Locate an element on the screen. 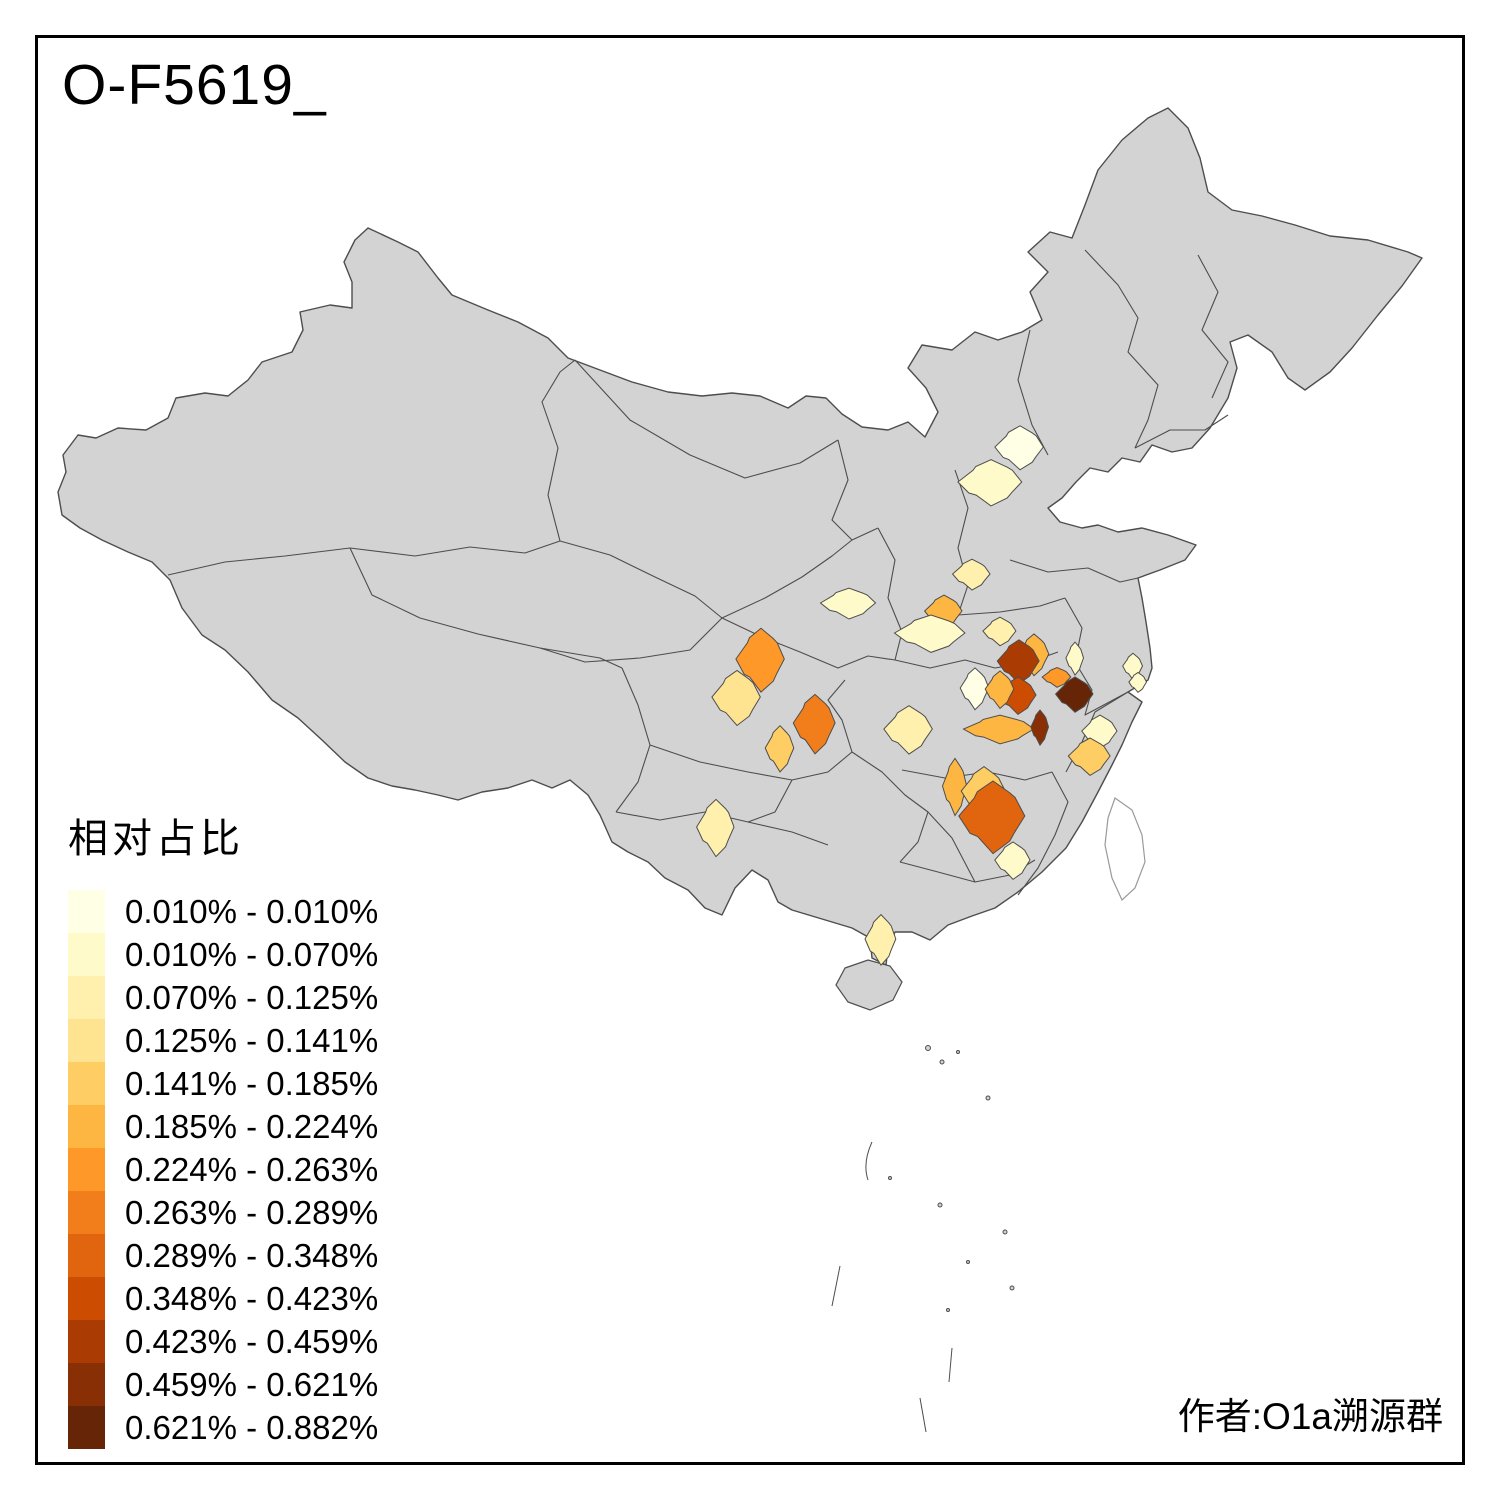  legend-row: 0.141% - 0.185% is located at coordinates (223, 1083).